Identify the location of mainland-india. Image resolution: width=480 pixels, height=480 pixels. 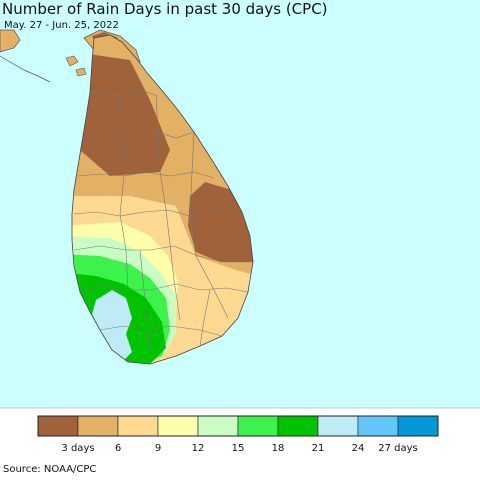
(10, 41).